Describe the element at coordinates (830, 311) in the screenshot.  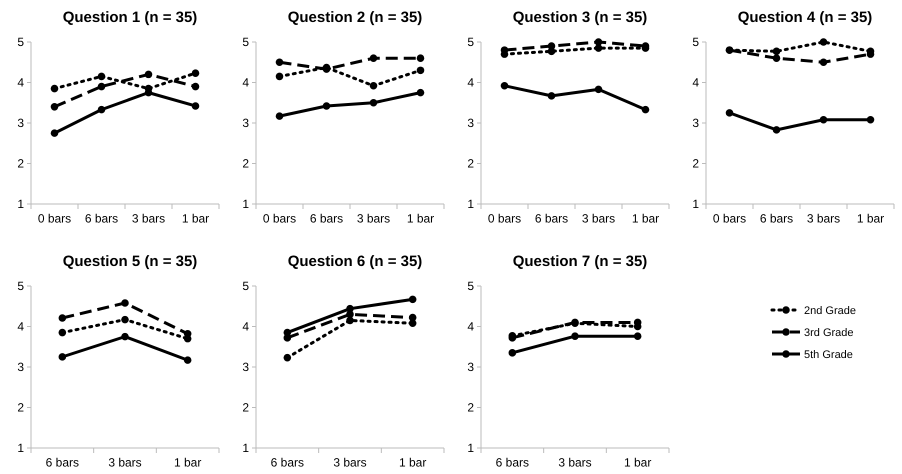
I see `legend-label: 2nd Grade` at that location.